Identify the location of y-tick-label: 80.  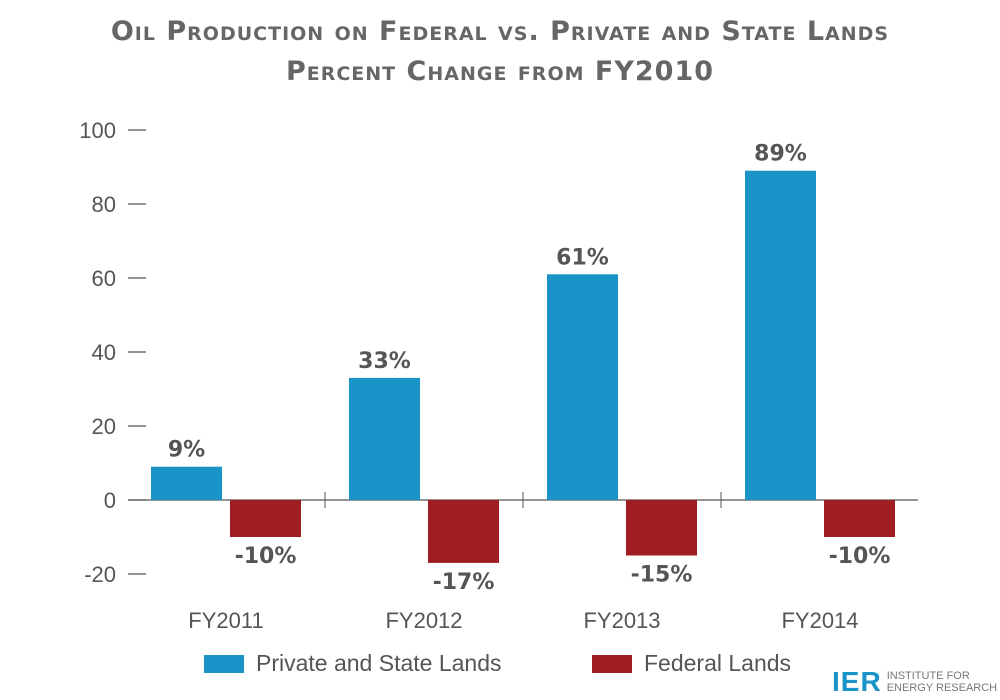
(104, 204).